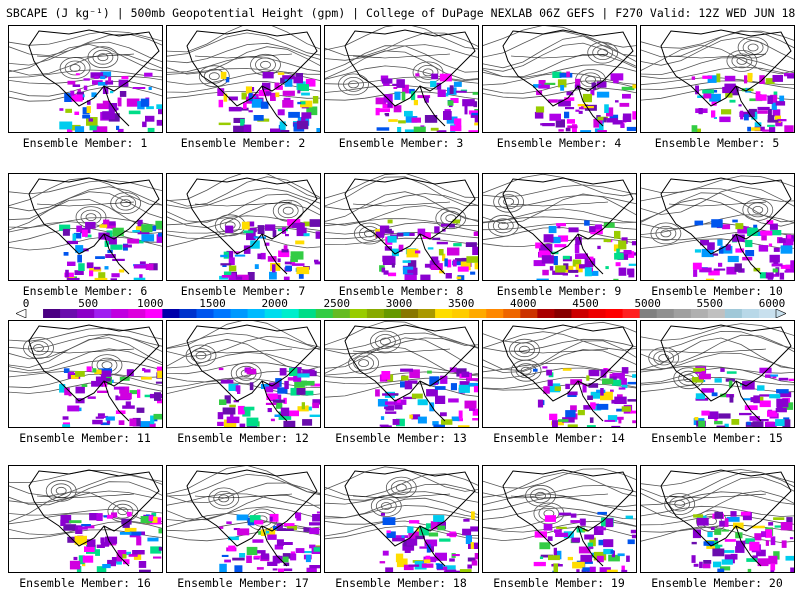 The height and width of the screenshot is (600, 800). Describe the element at coordinates (337, 303) in the screenshot. I see `colorbar-tick-label: 2500` at that location.